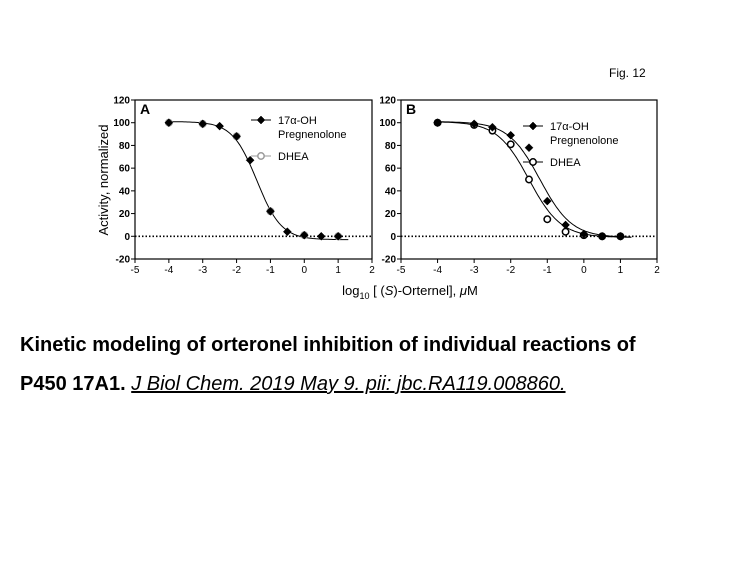 This screenshot has width=756, height=567. What do you see at coordinates (472, 290) in the screenshot?
I see `xlabel-unit: M` at bounding box center [472, 290].